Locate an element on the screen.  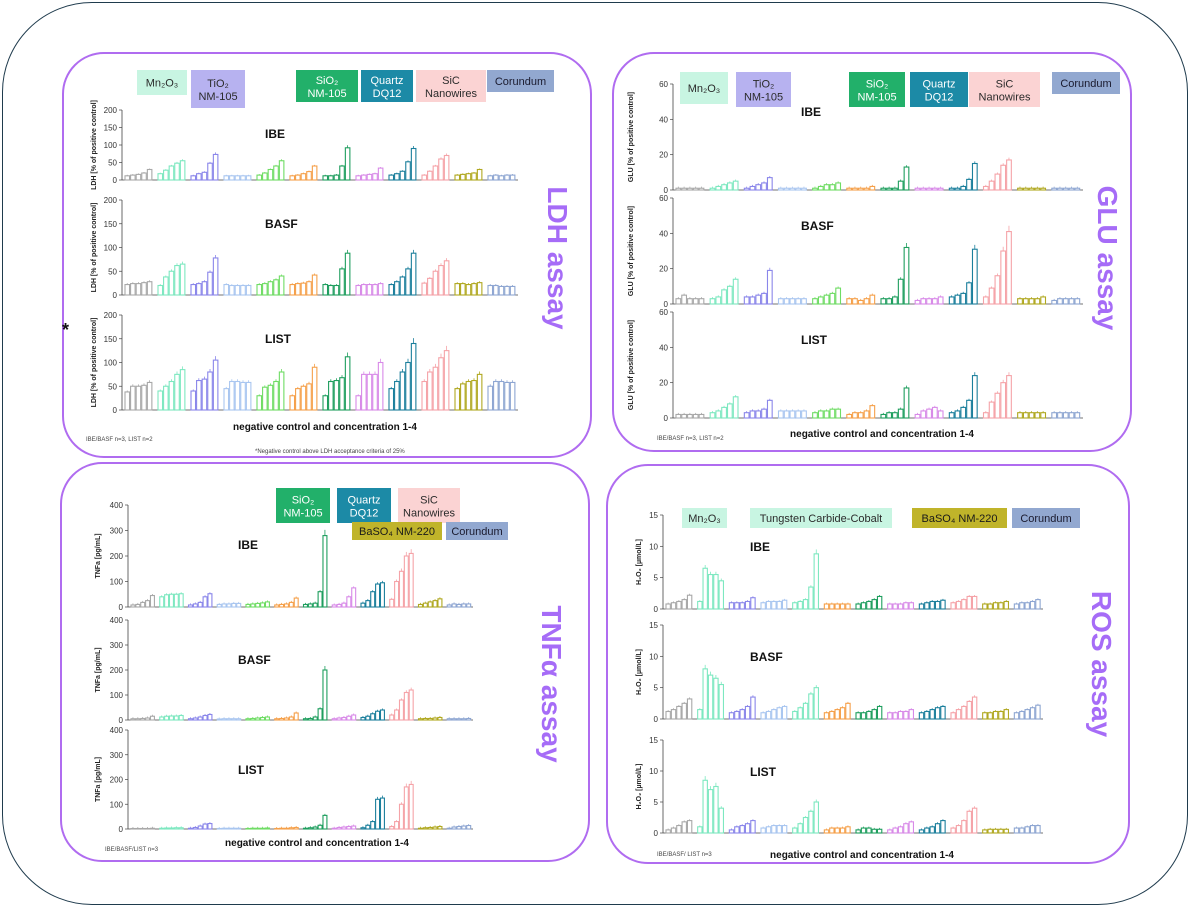
legend-label: TiO₂ NM-105 is located at coordinates (763, 91).